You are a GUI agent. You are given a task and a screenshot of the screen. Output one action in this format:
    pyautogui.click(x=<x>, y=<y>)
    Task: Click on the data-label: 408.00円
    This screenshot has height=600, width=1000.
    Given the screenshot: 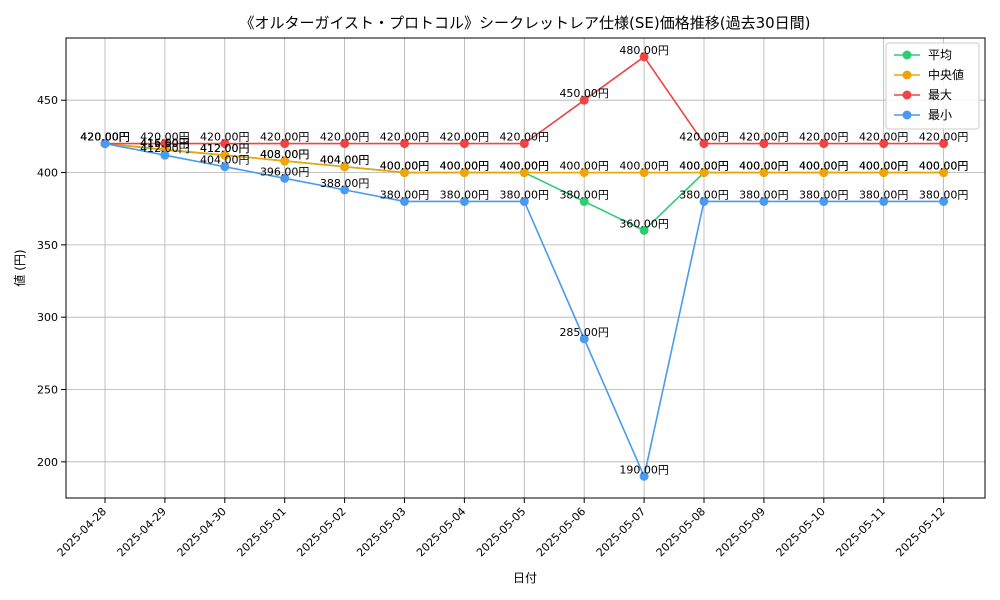 What is the action you would take?
    pyautogui.click(x=285, y=154)
    